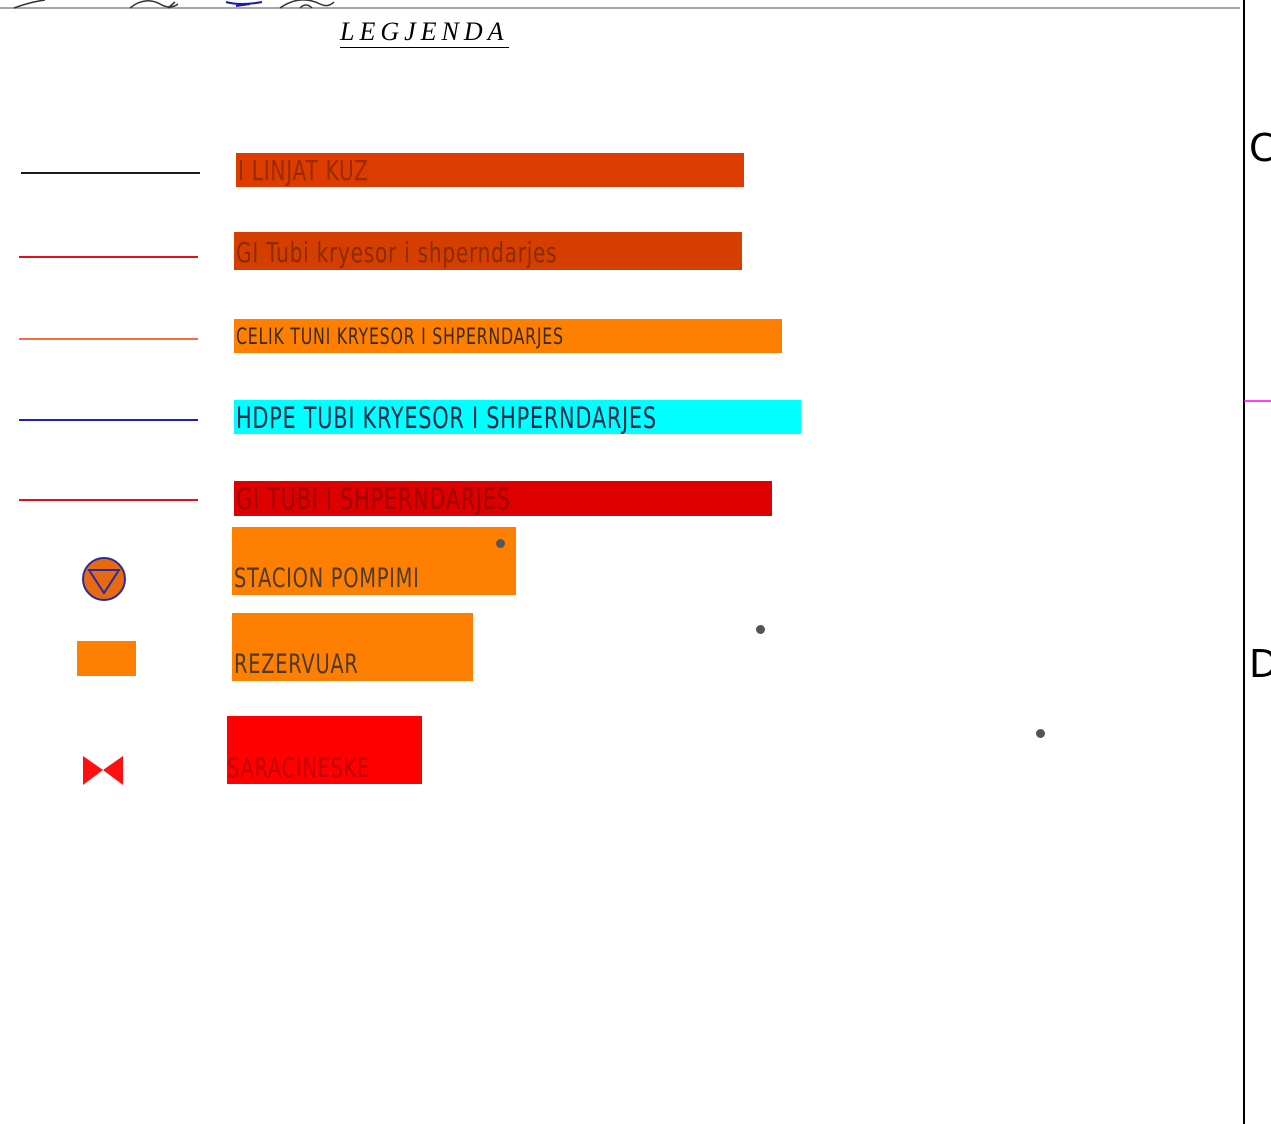 This screenshot has width=1271, height=1124. I want to click on reservoir-icon, so click(106, 658).